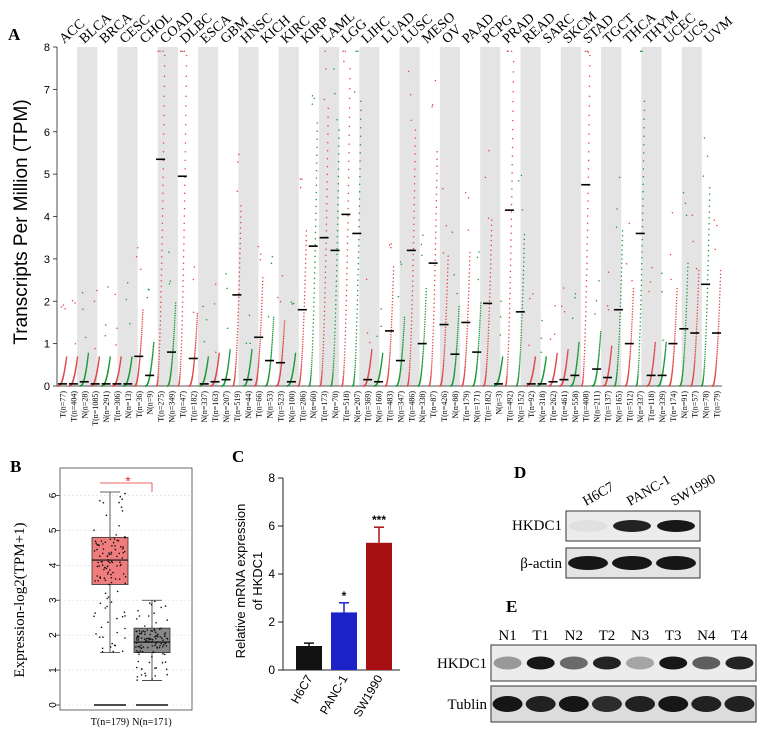 This screenshot has width=763, height=735. I want to click on panel-c-bars: ****, so click(344, 591).